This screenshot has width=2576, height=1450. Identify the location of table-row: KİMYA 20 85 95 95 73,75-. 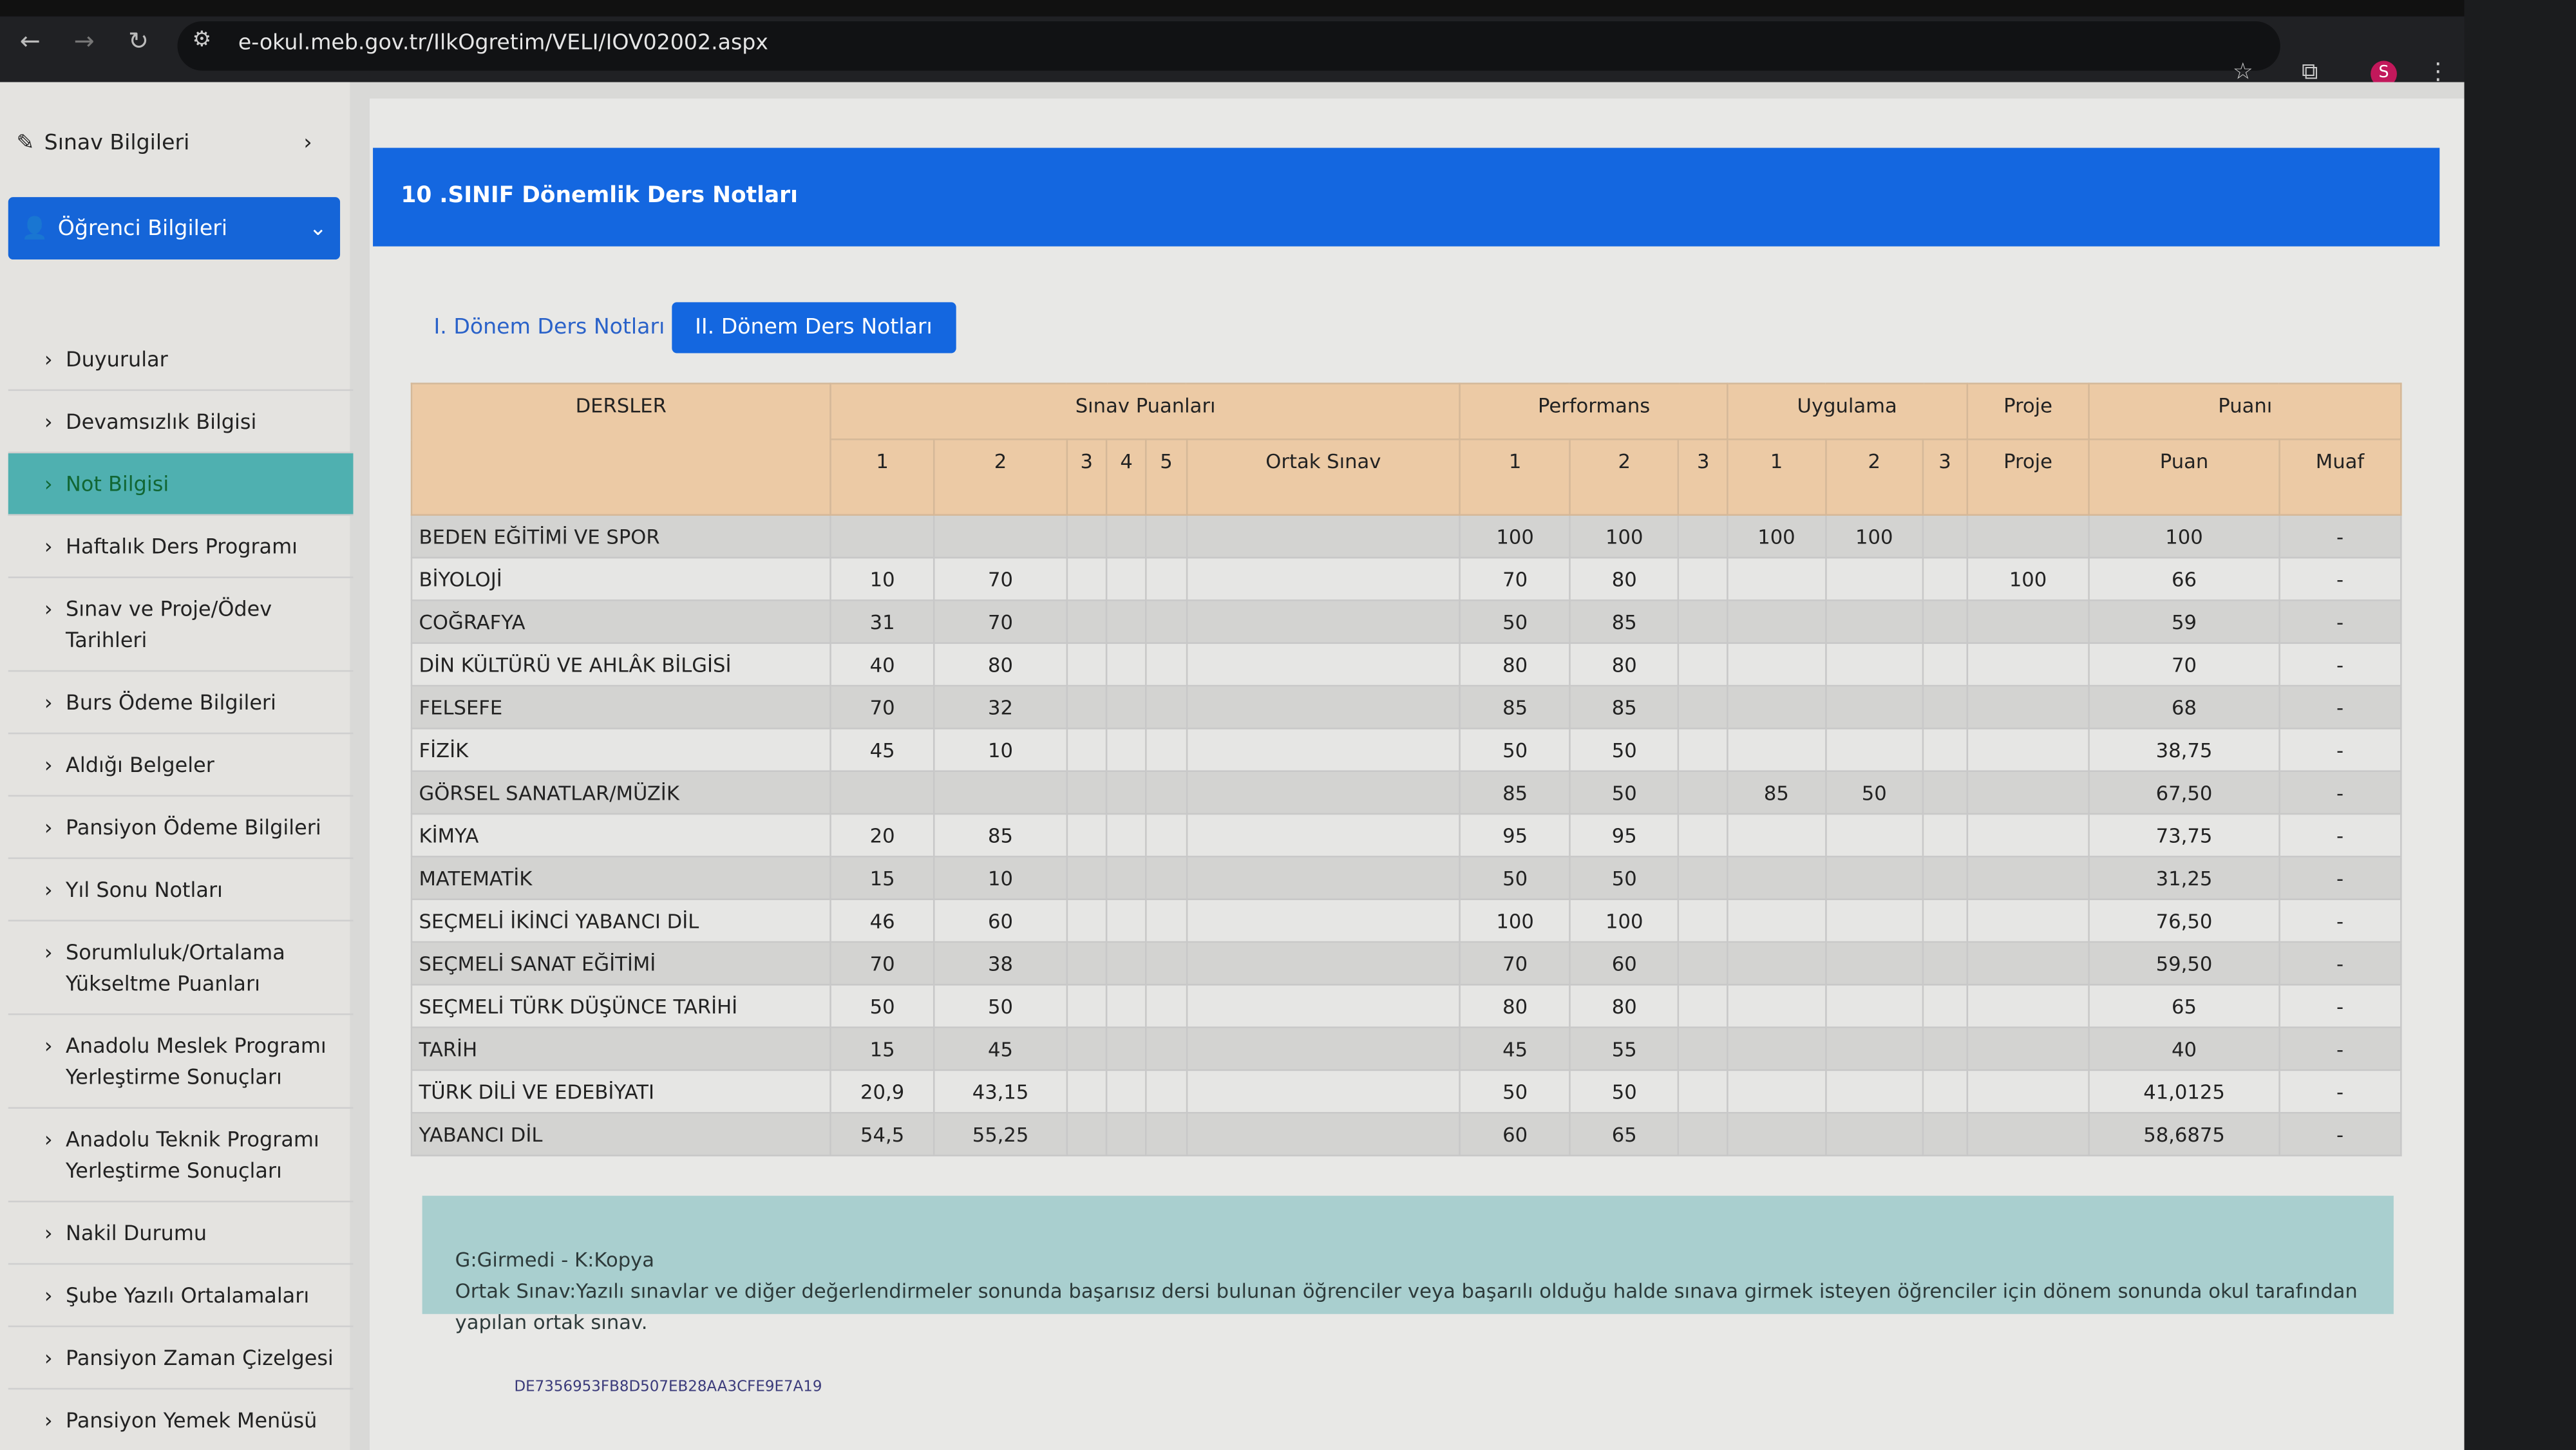
(1406, 835).